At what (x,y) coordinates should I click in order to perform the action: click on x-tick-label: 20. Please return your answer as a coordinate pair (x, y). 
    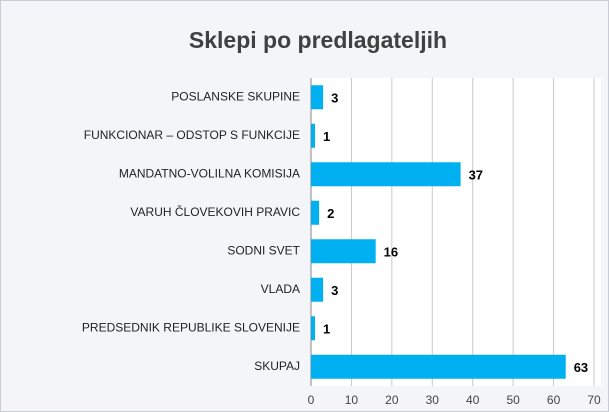
    Looking at the image, I should click on (392, 400).